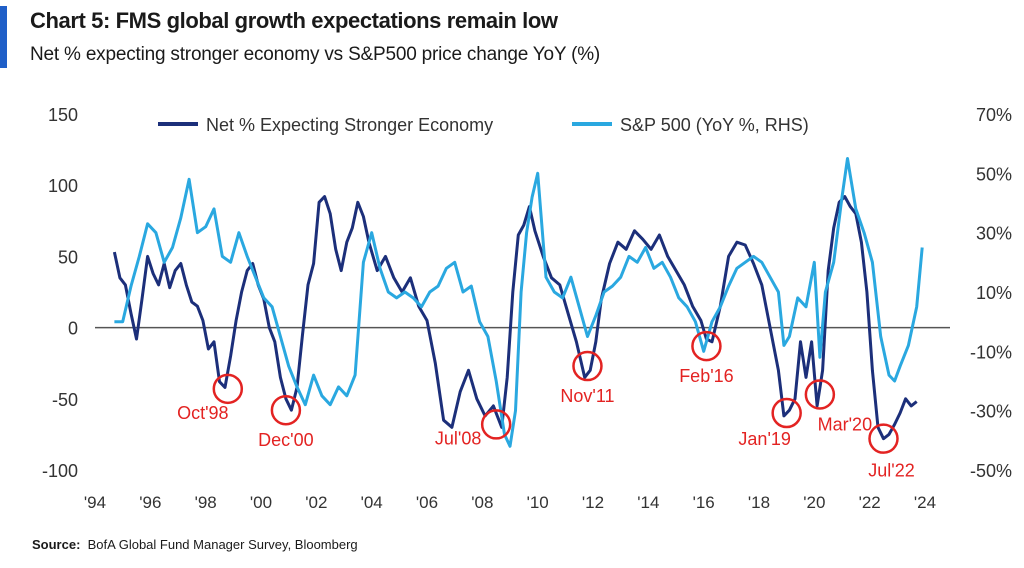 Image resolution: width=1024 pixels, height=568 pixels. Describe the element at coordinates (68, 257) in the screenshot. I see `left-axis-tick-label: 50` at that location.